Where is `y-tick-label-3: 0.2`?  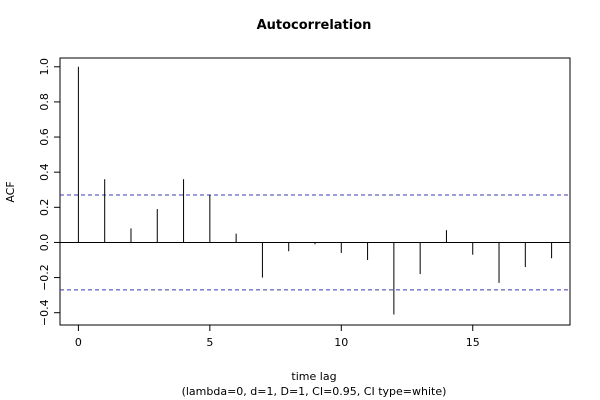 y-tick-label-3: 0.2 is located at coordinates (44, 208).